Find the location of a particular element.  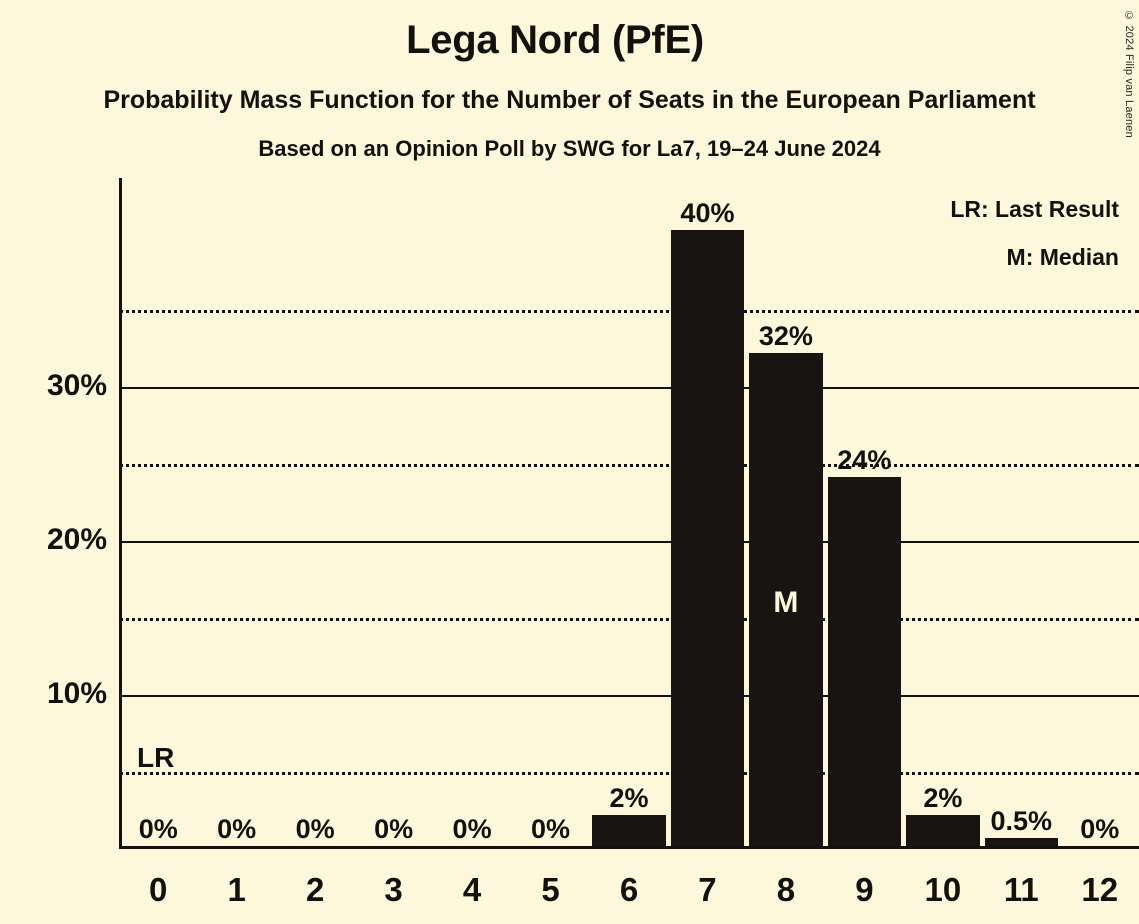

gridline-15pct is located at coordinates (629, 620).